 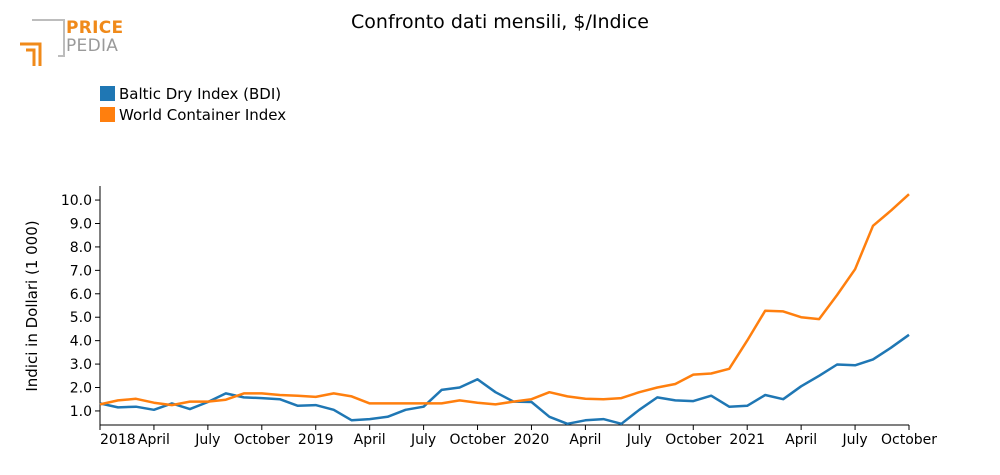 What do you see at coordinates (118, 440) in the screenshot?
I see `x-tick-label: 2018` at bounding box center [118, 440].